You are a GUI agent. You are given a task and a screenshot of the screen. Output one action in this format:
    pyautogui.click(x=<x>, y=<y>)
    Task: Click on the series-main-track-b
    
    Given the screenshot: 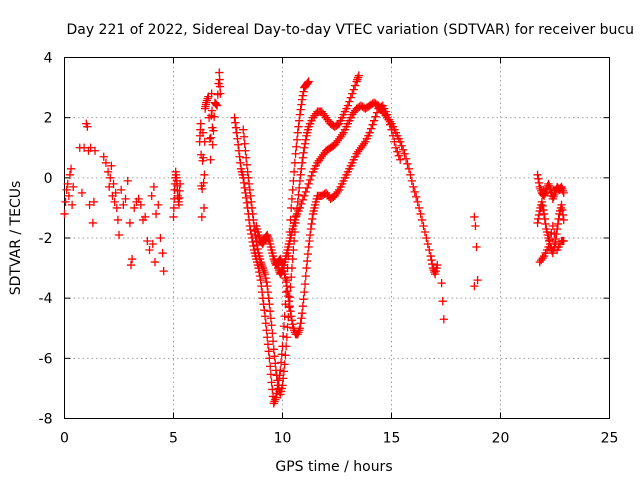 What is the action you would take?
    pyautogui.click(x=301, y=235)
    